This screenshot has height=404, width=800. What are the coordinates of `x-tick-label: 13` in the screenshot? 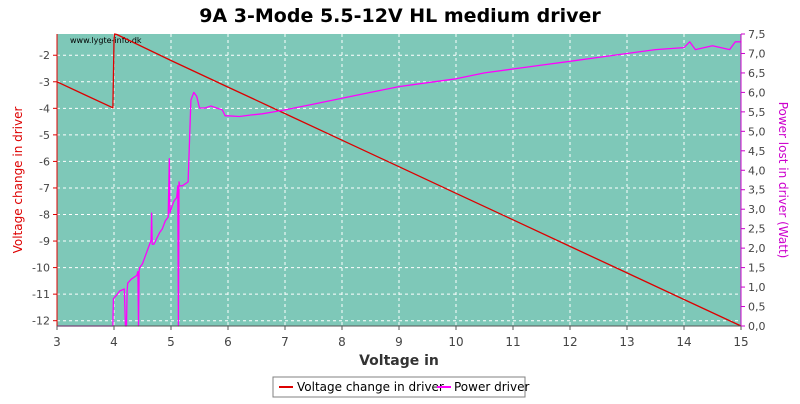 It's located at (626, 342).